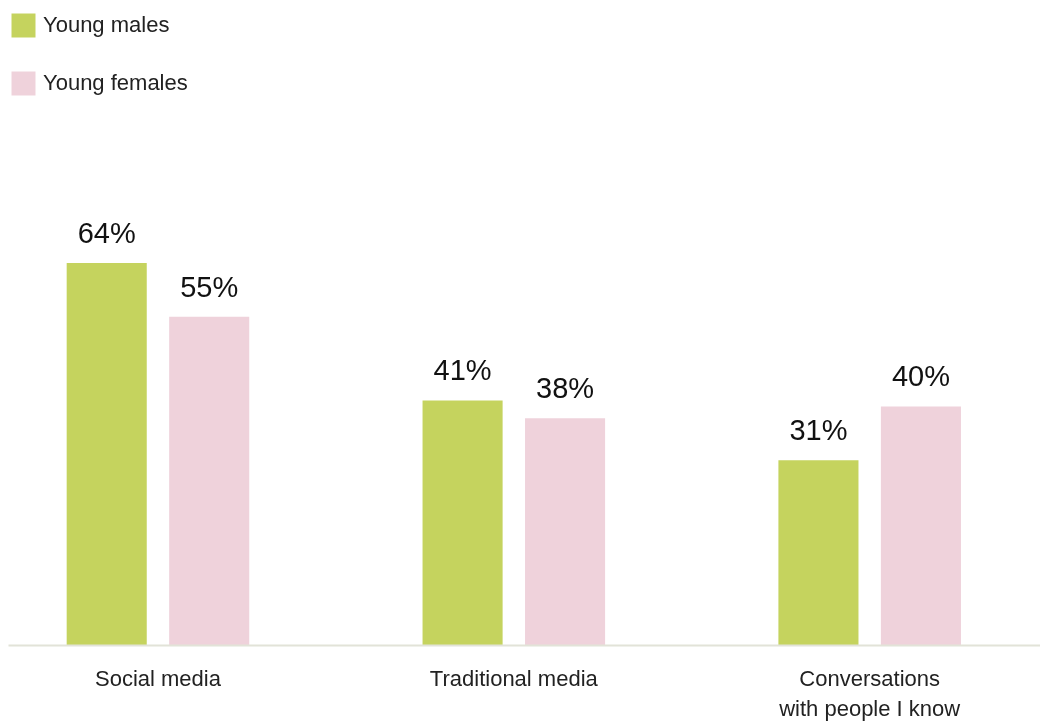  I want to click on x-tick-label: Conversations with people I know, so click(869, 693).